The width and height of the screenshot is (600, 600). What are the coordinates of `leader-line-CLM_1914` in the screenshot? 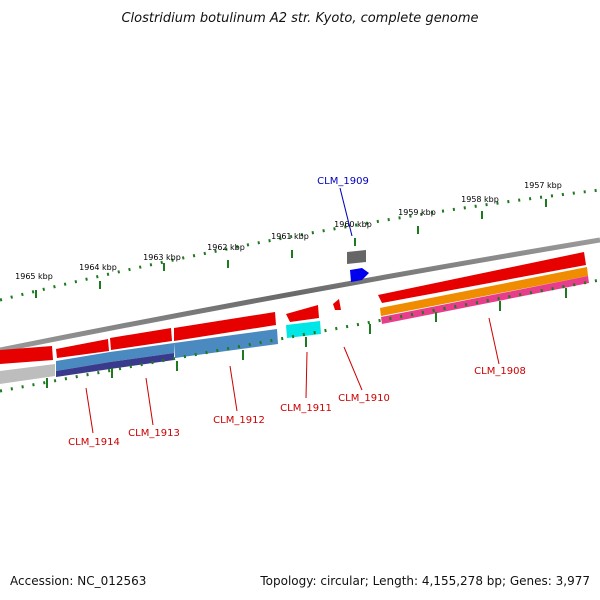 It's located at (89, 410).